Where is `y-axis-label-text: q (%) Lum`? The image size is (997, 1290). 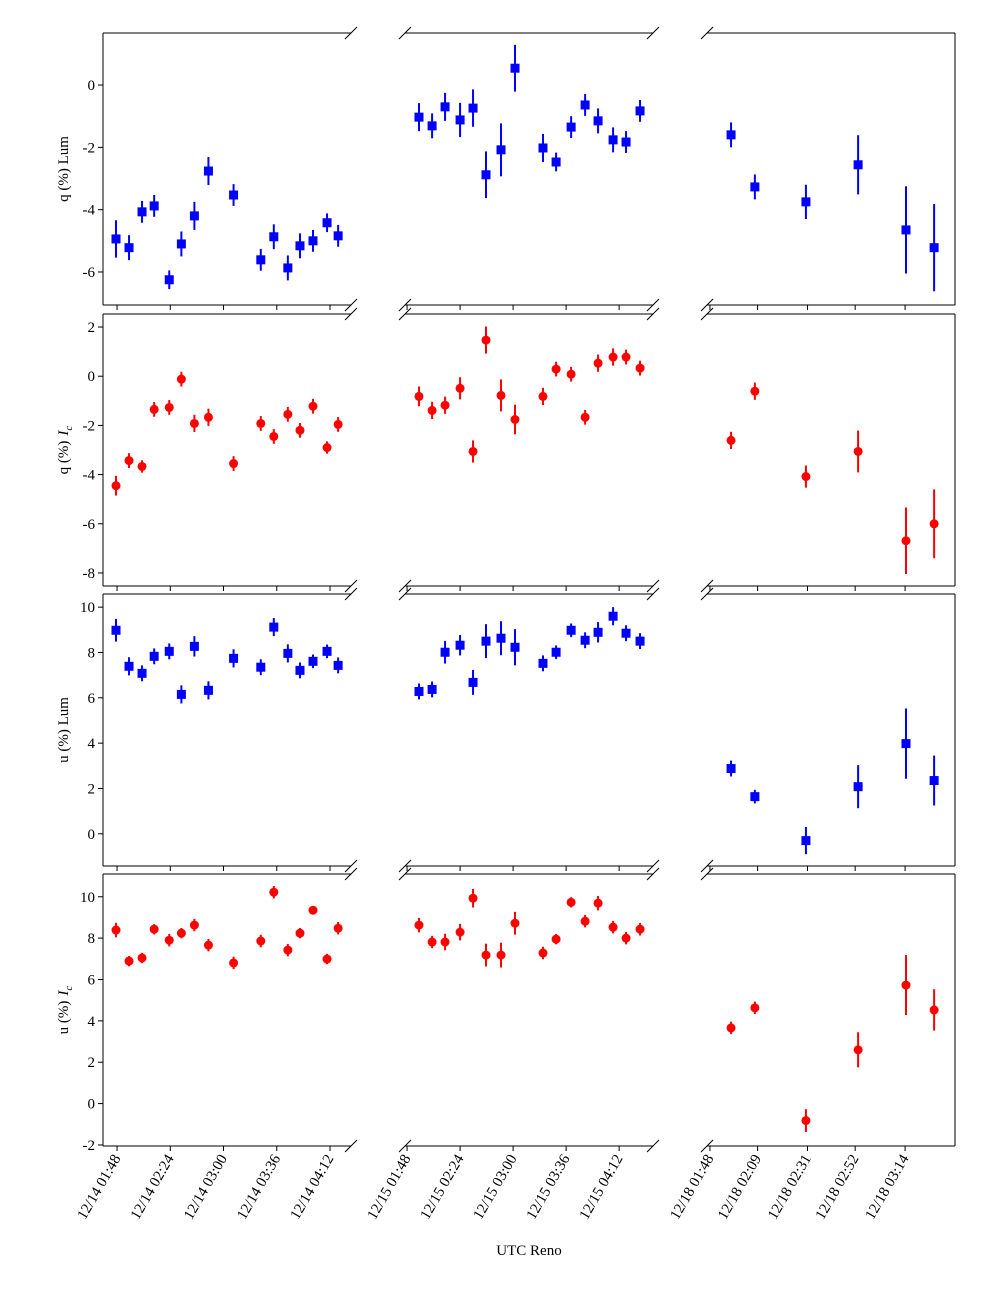 y-axis-label-text: q (%) Lum is located at coordinates (64, 169).